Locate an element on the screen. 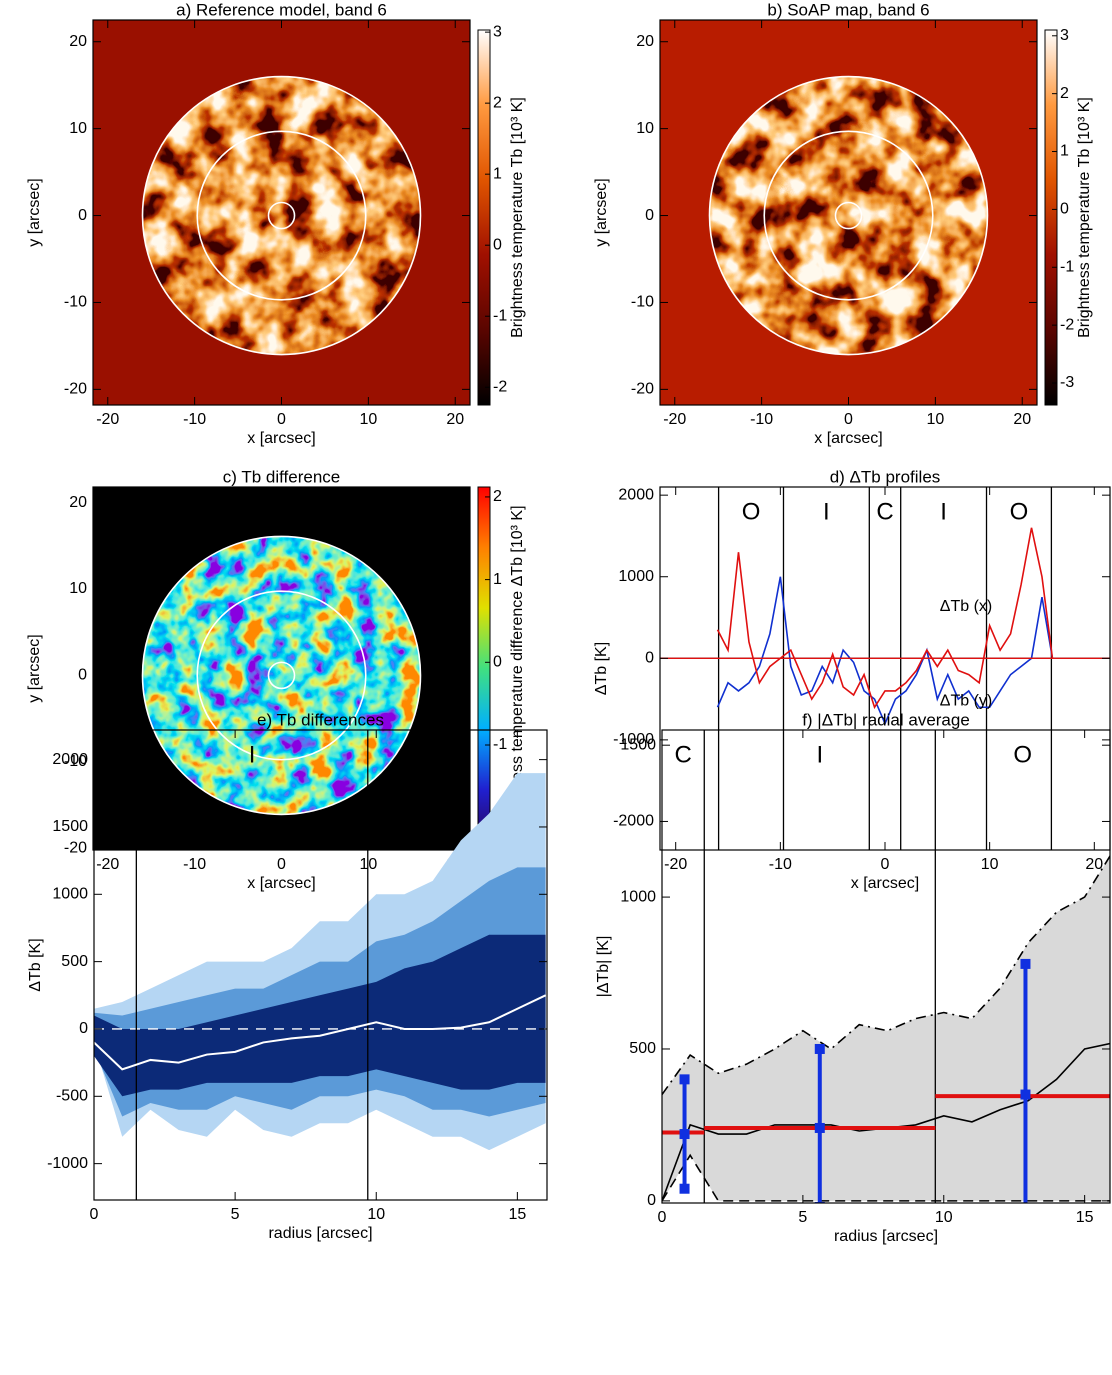 This screenshot has height=1375, width=1112. region-label: C is located at coordinates (884, 511).